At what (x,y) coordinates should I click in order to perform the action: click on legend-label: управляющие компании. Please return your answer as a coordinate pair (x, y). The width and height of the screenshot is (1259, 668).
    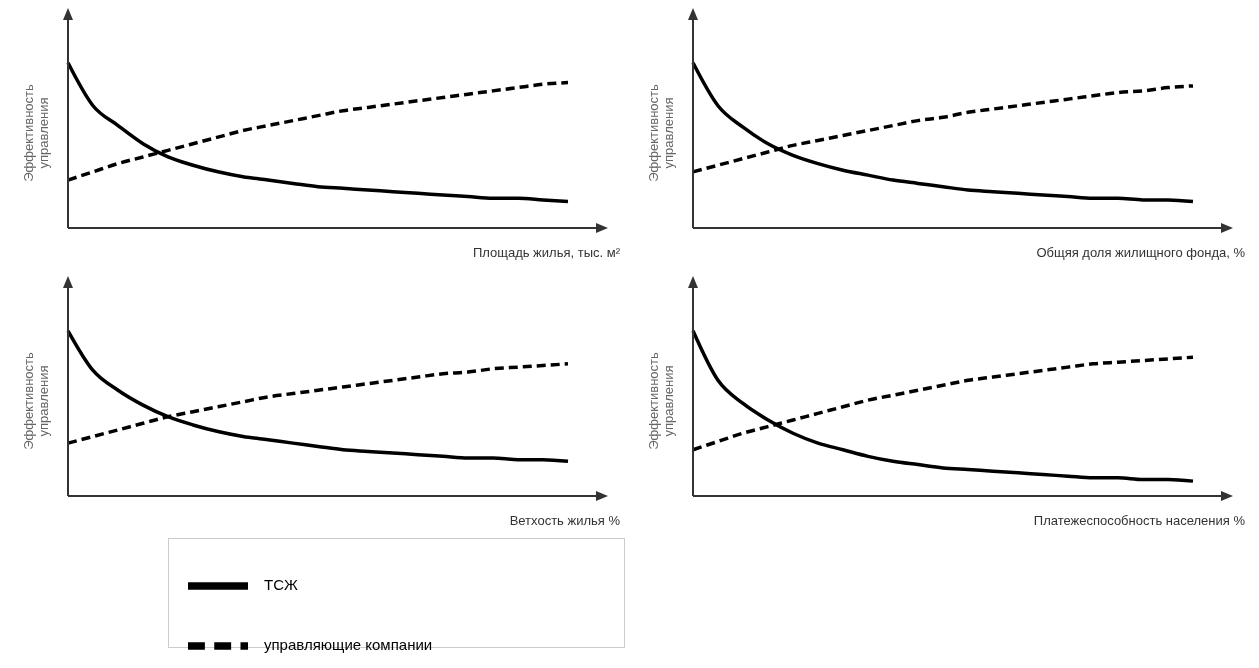
    Looking at the image, I should click on (348, 644).